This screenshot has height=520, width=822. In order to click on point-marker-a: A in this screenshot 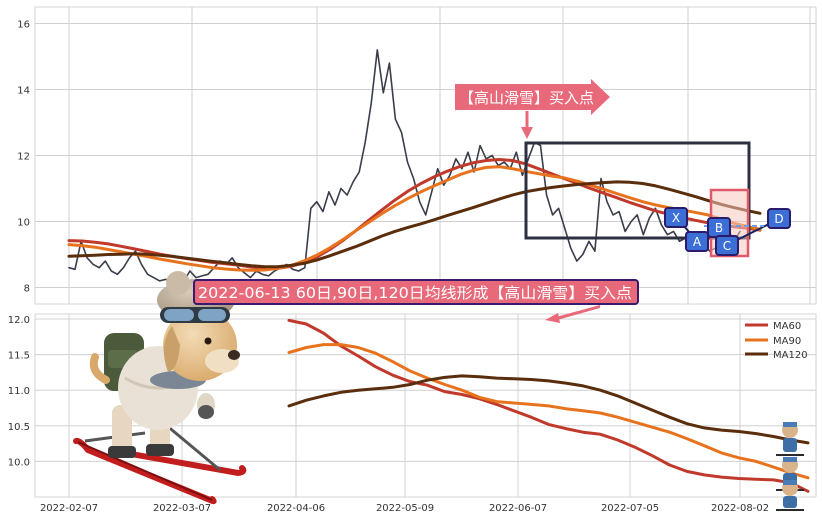, I will do `click(697, 241)`.